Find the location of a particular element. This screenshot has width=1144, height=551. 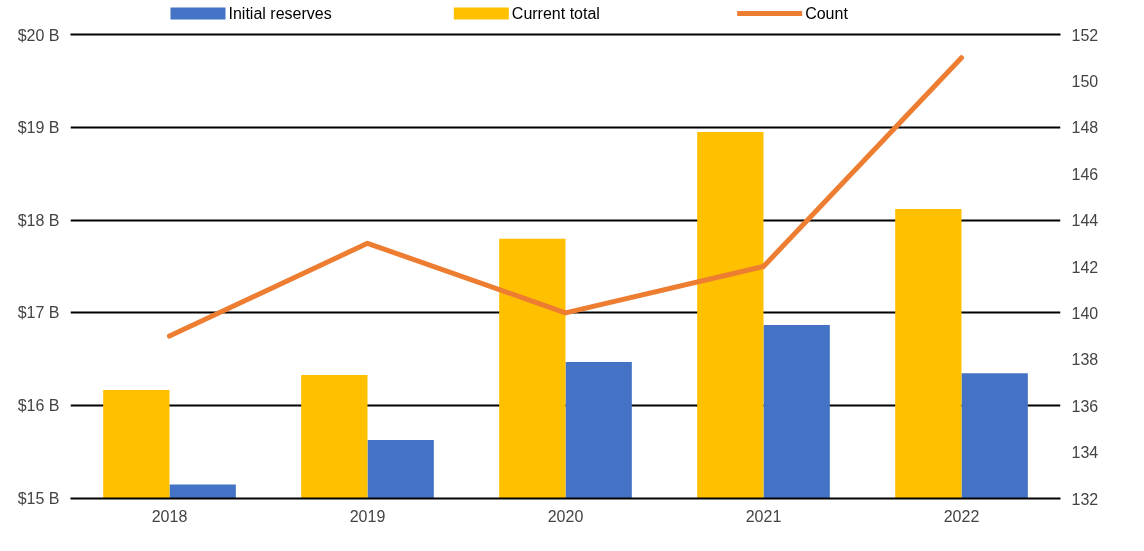

legend-label: Count is located at coordinates (827, 13).